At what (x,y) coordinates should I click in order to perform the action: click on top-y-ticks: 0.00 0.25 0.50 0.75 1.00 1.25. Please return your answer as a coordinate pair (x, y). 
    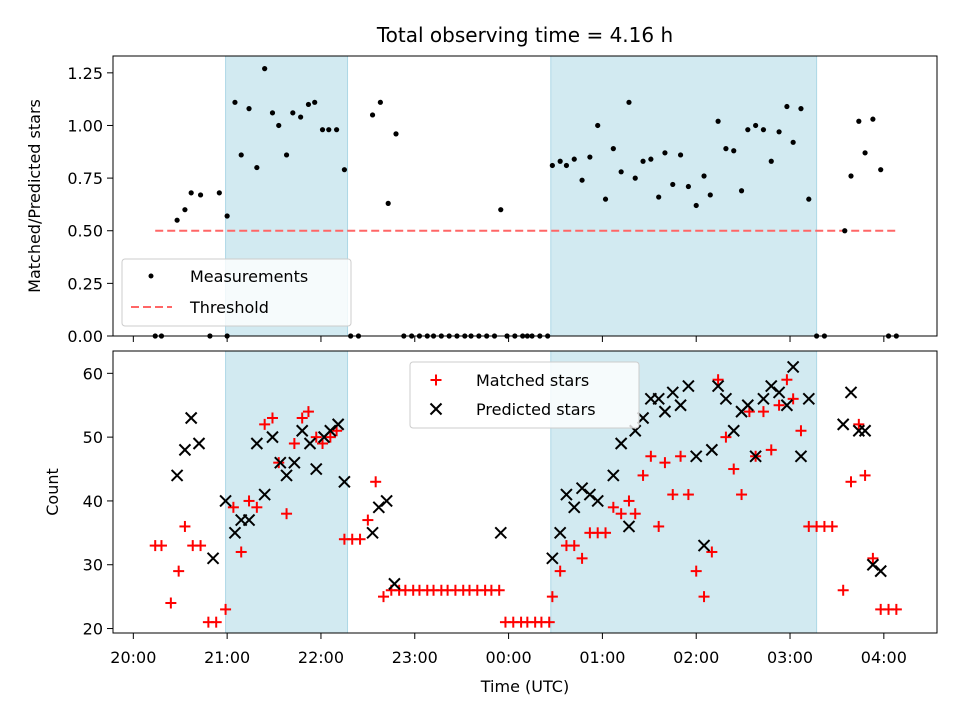
    Looking at the image, I should click on (90, 205).